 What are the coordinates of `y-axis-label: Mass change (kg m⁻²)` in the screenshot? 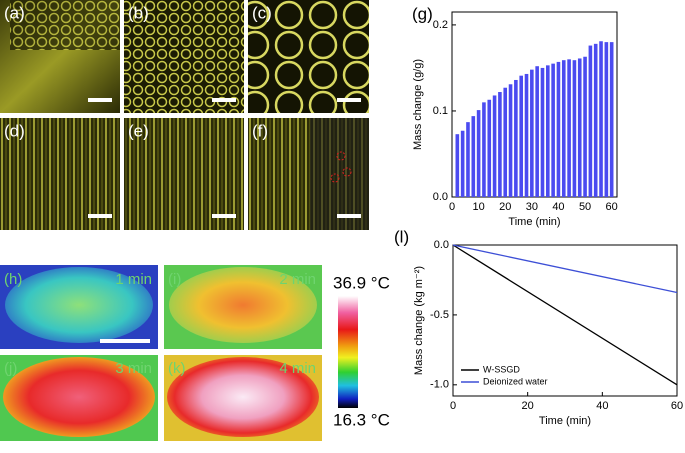 It's located at (419, 320).